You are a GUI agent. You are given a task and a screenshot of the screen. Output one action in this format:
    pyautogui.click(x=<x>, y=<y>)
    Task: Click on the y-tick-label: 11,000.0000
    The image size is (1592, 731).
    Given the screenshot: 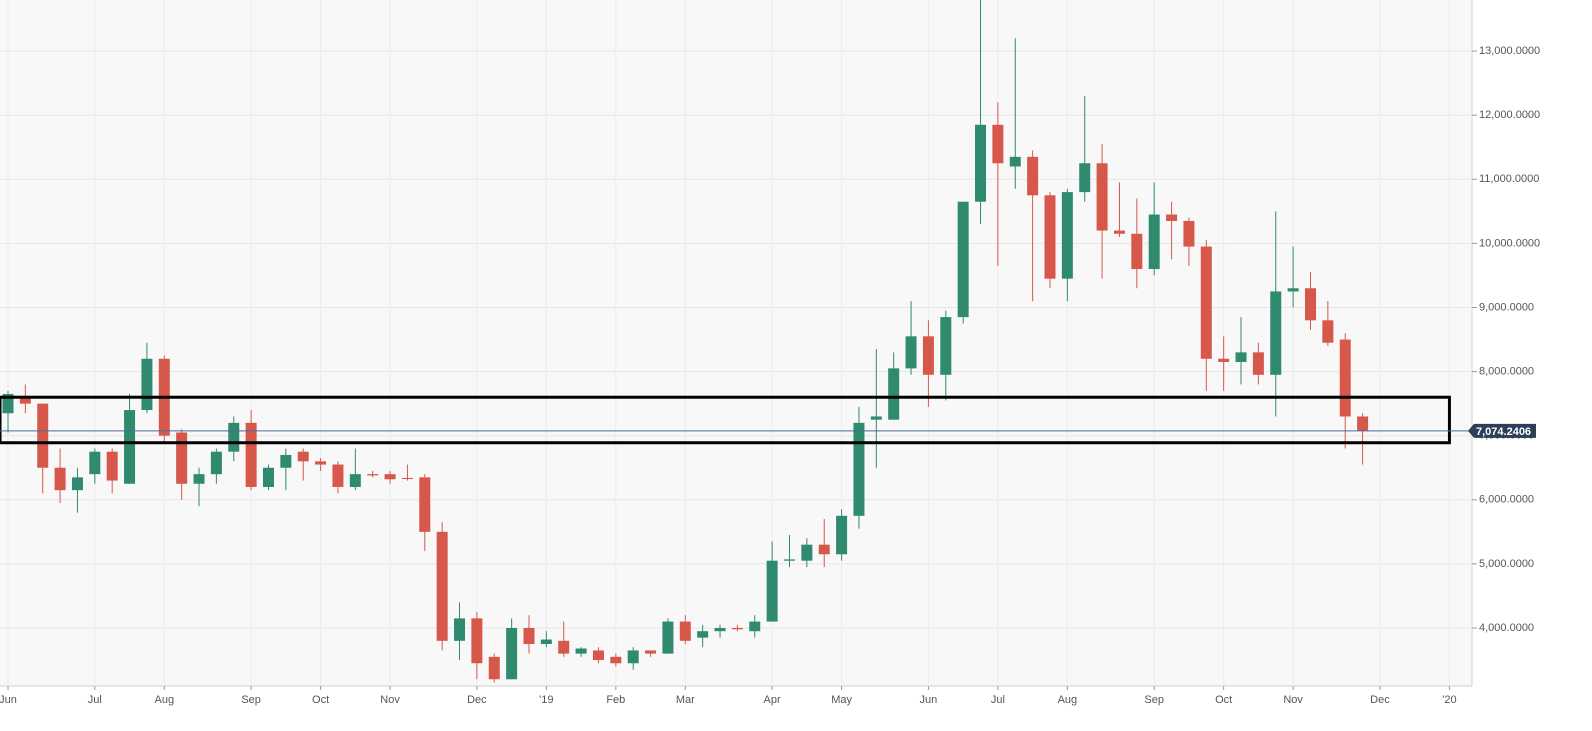 What is the action you would take?
    pyautogui.click(x=1509, y=179)
    